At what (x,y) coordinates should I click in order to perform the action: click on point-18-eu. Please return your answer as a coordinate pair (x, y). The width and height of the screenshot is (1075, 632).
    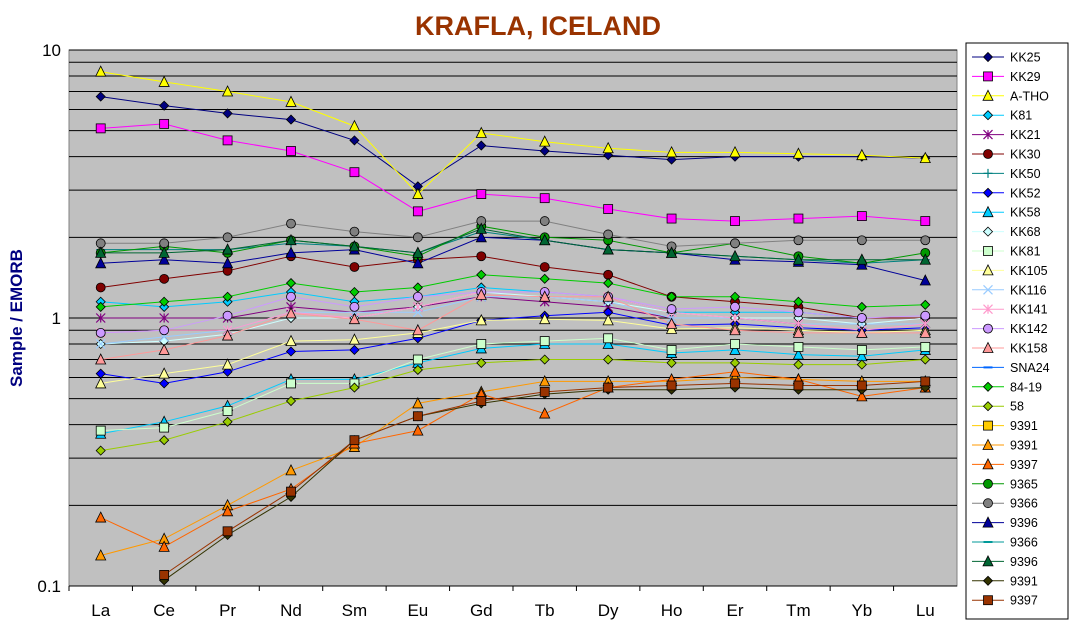
    Looking at the image, I should click on (417, 370).